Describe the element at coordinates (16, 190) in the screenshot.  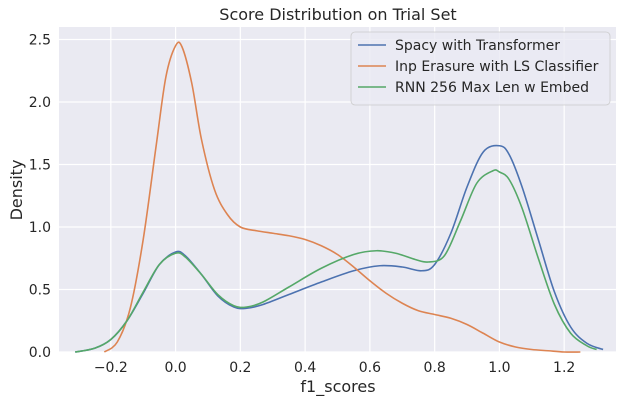
I see `y-axis-label: Density` at that location.